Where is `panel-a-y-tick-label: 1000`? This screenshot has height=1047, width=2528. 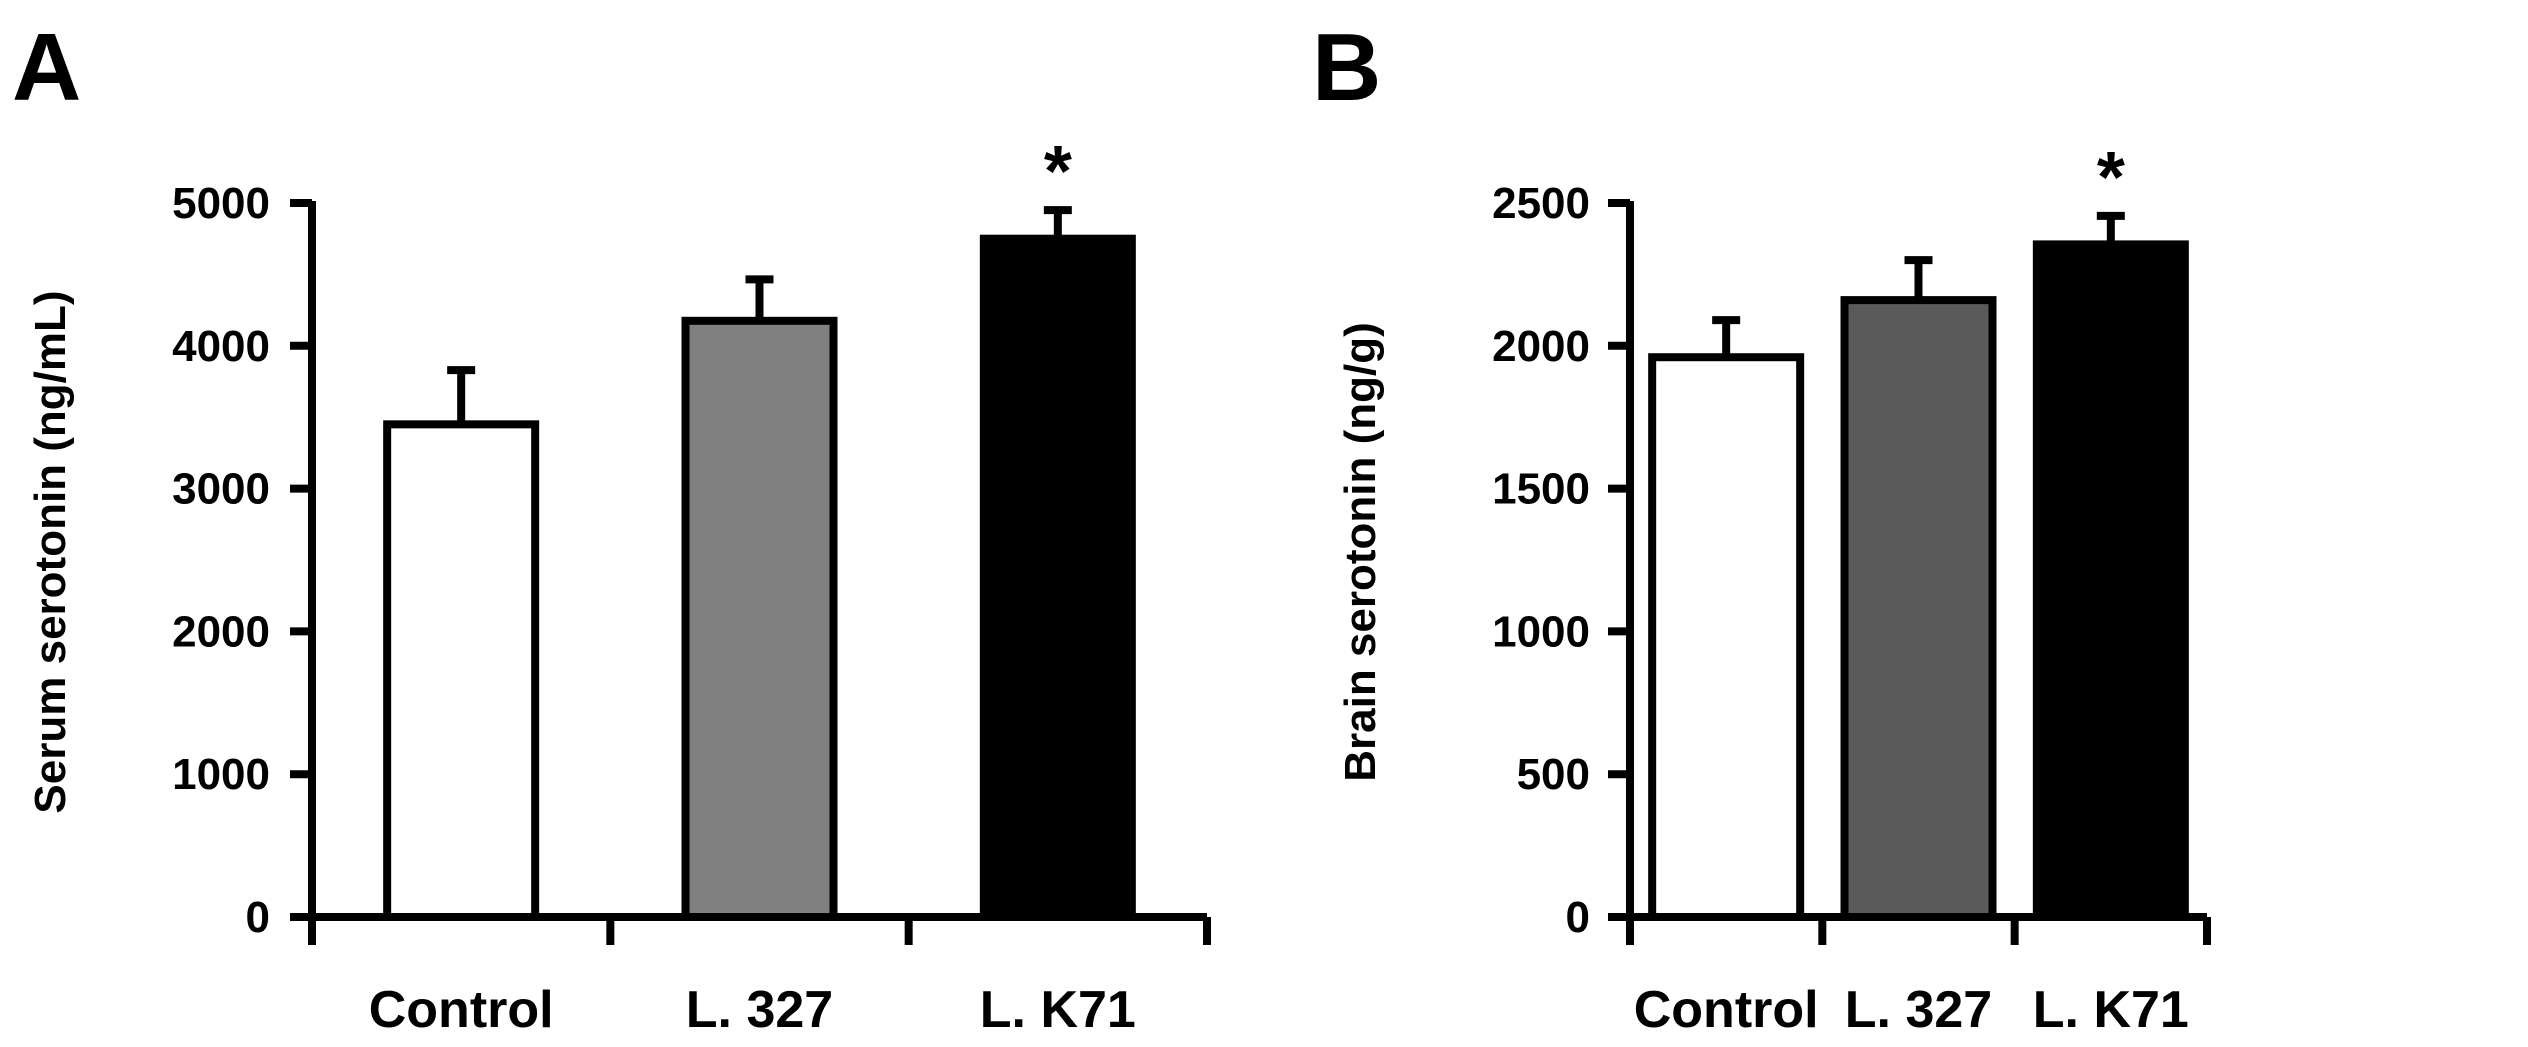
panel-a-y-tick-label: 1000 is located at coordinates (221, 774).